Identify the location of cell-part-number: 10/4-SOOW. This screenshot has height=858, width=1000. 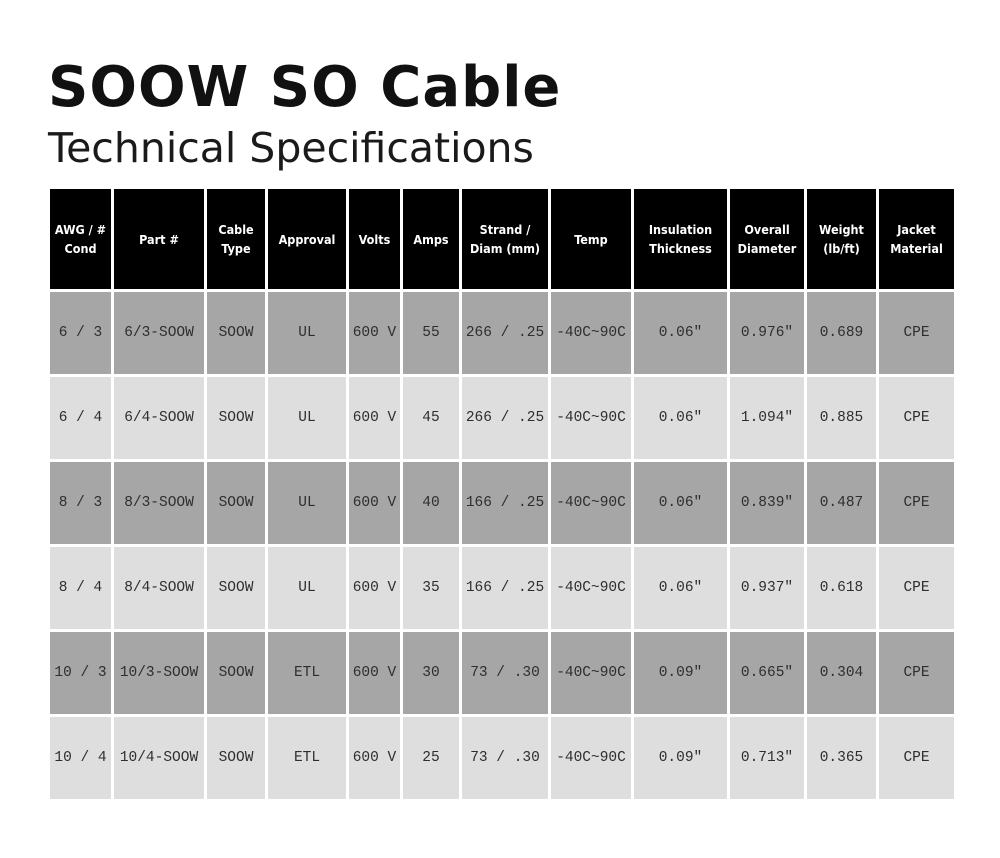
(159, 758).